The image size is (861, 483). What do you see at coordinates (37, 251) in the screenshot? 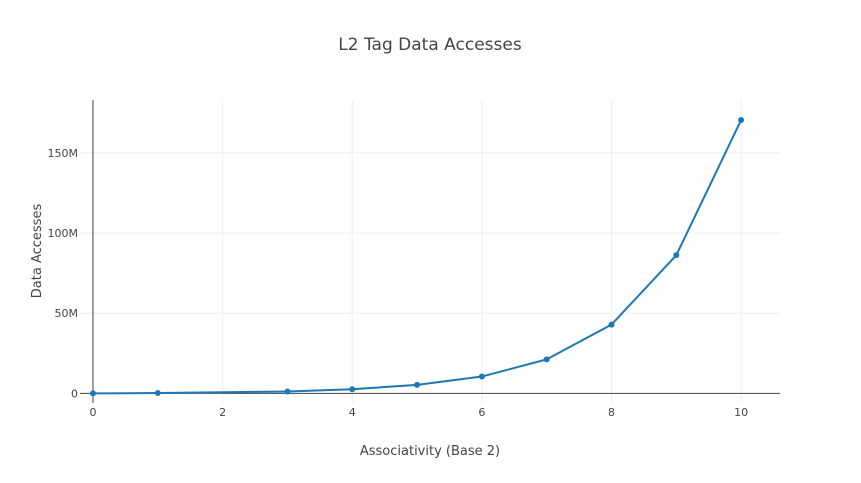
I see `y-axis-title: Data Accesses` at bounding box center [37, 251].